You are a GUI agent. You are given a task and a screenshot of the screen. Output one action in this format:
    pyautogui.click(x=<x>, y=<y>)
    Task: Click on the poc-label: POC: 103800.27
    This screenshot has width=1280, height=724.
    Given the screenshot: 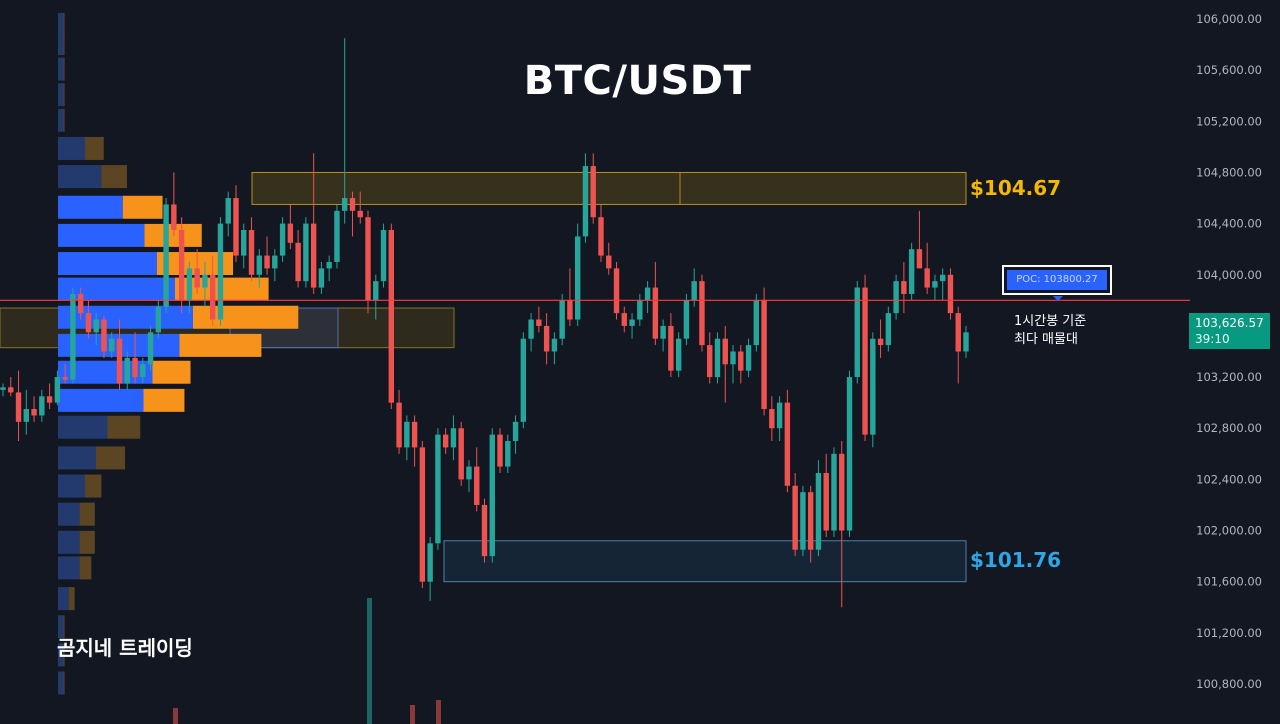 What is the action you would take?
    pyautogui.click(x=1057, y=280)
    